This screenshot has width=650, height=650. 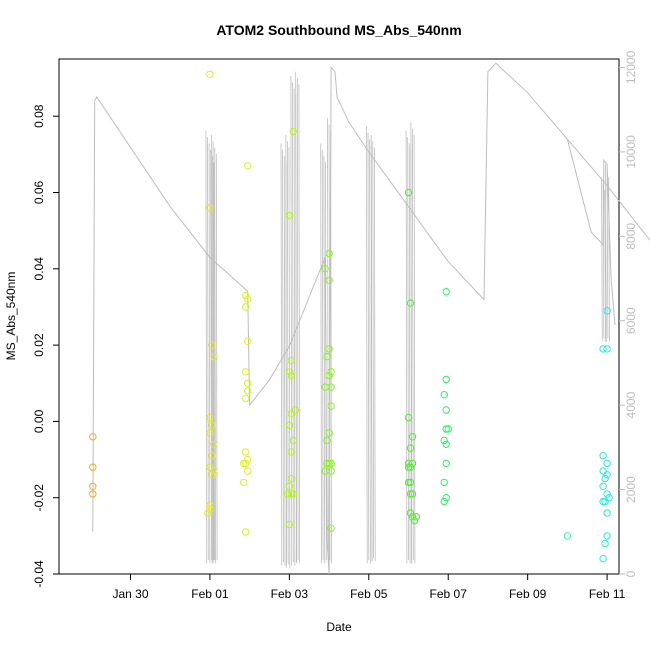 I want to click on x-tick-label: Feb 01, so click(x=210, y=594).